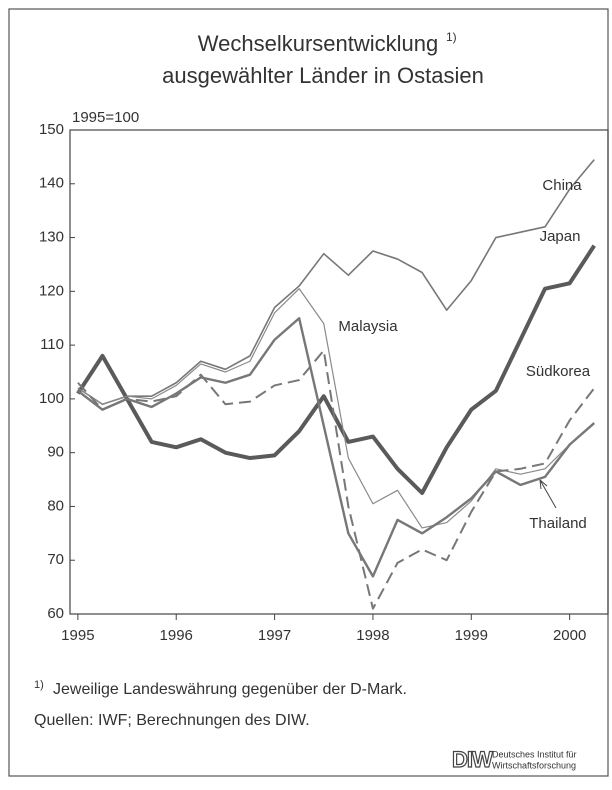 This screenshot has height=790, width=612. What do you see at coordinates (548, 494) in the screenshot?
I see `label-pointer` at bounding box center [548, 494].